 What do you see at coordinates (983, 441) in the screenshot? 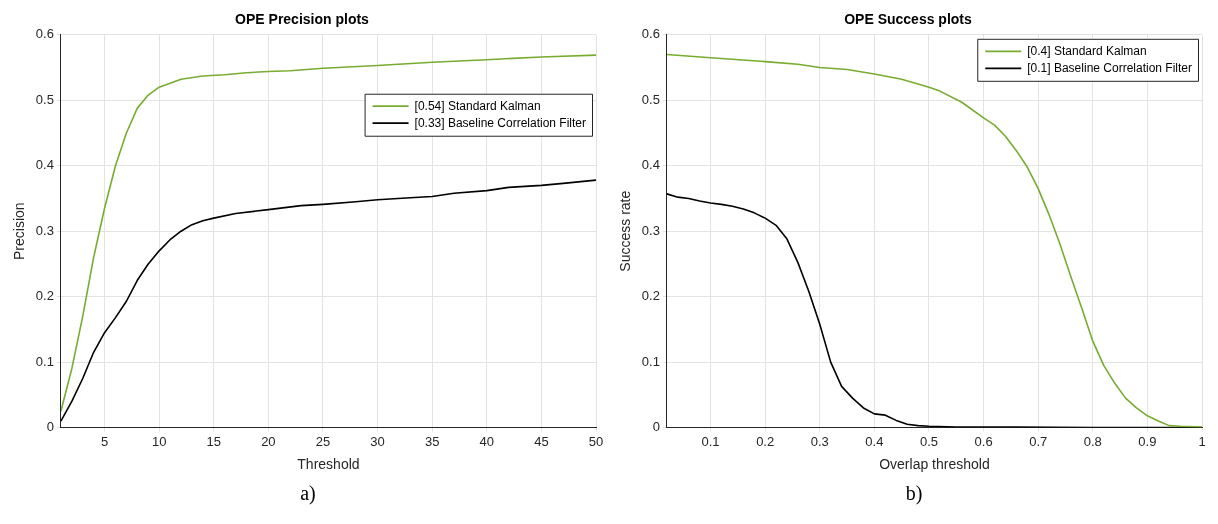
I see `x-tick-label: 0.6` at bounding box center [983, 441].